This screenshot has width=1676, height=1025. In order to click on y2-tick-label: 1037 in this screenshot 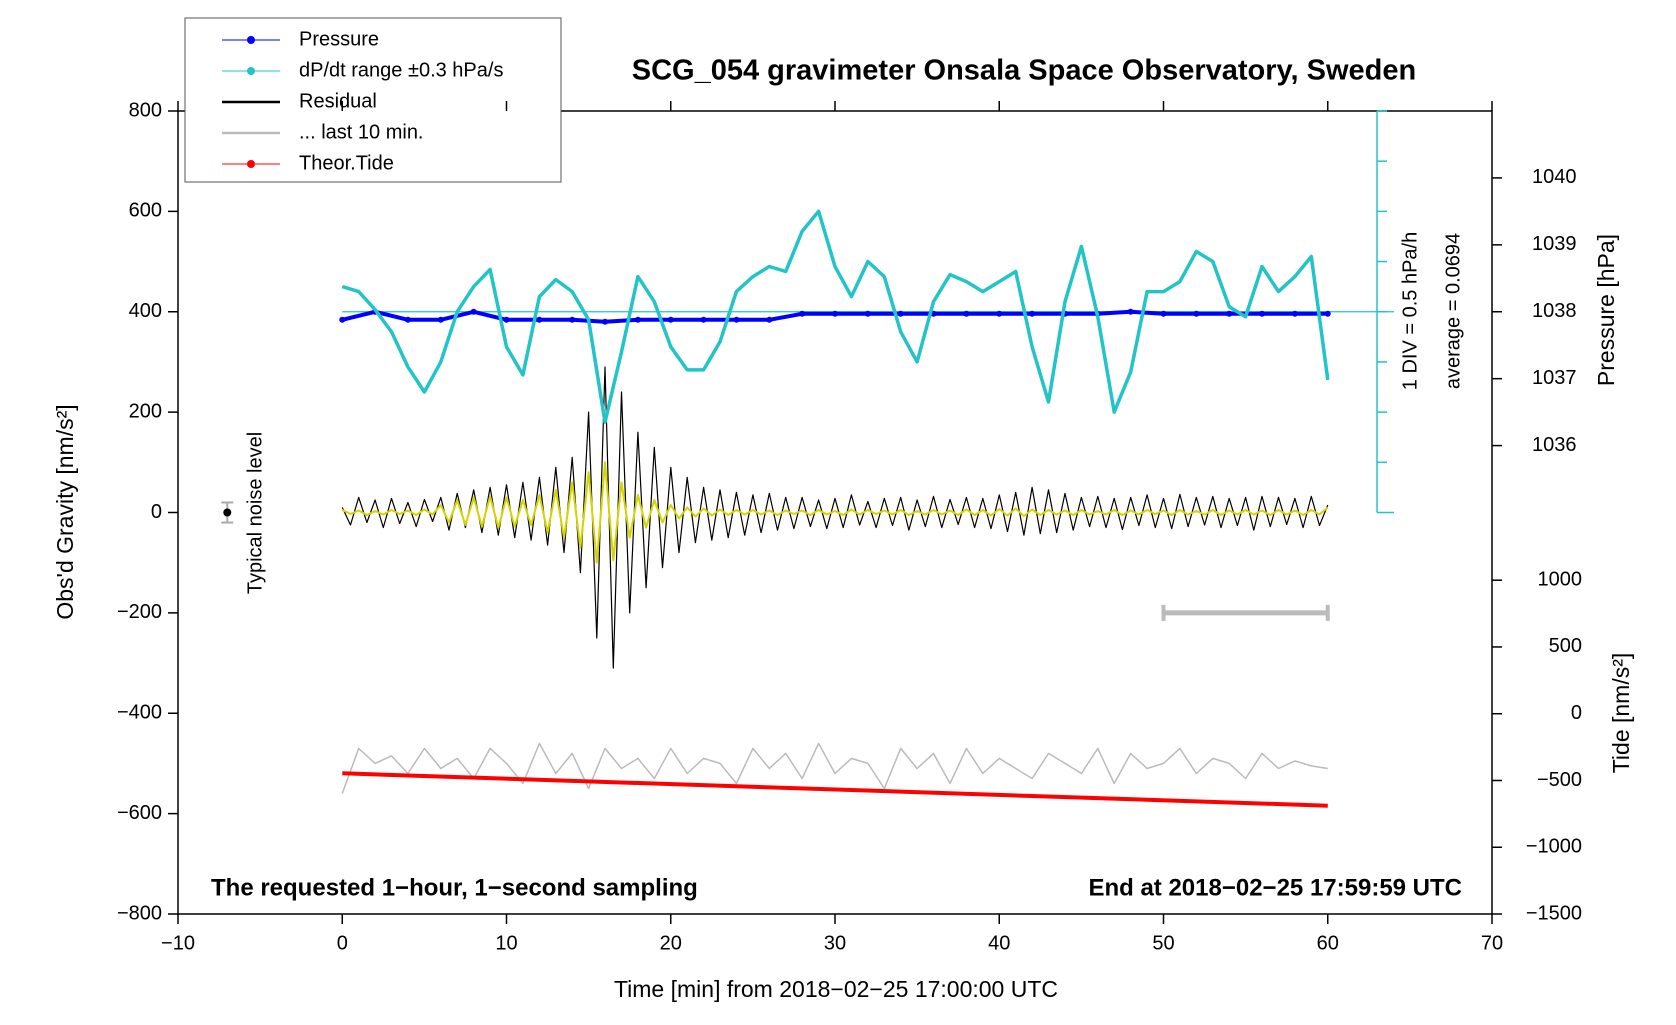, I will do `click(1554, 378)`.